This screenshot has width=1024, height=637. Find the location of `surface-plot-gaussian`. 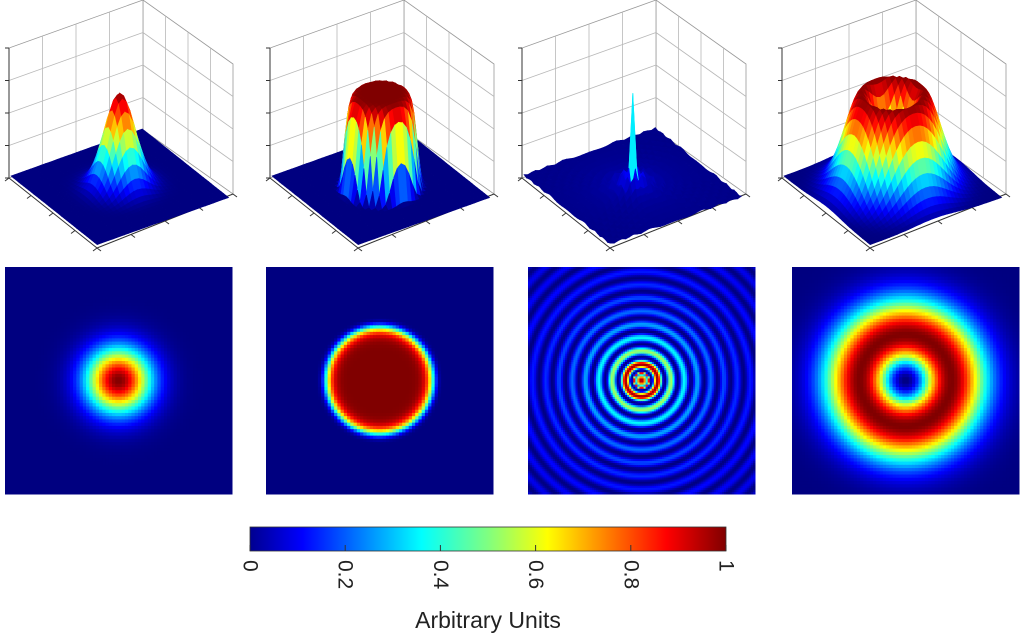

surface-plot-gaussian is located at coordinates (121, 125).